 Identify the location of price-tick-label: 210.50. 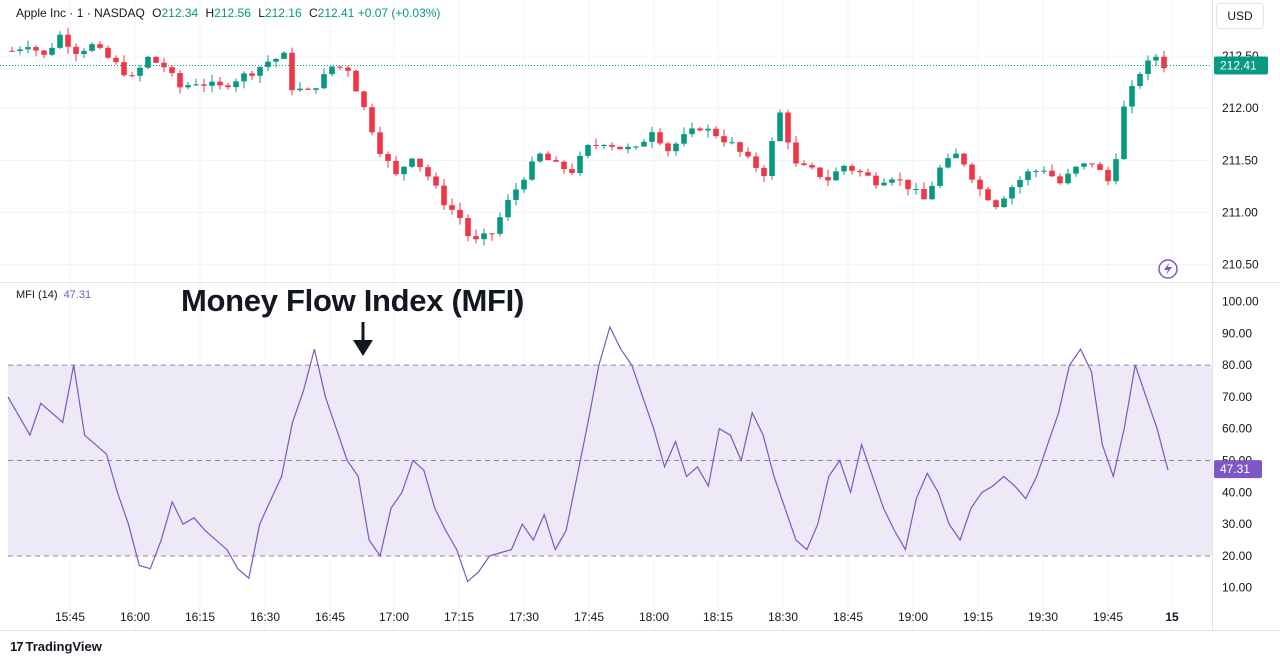
(1240, 265).